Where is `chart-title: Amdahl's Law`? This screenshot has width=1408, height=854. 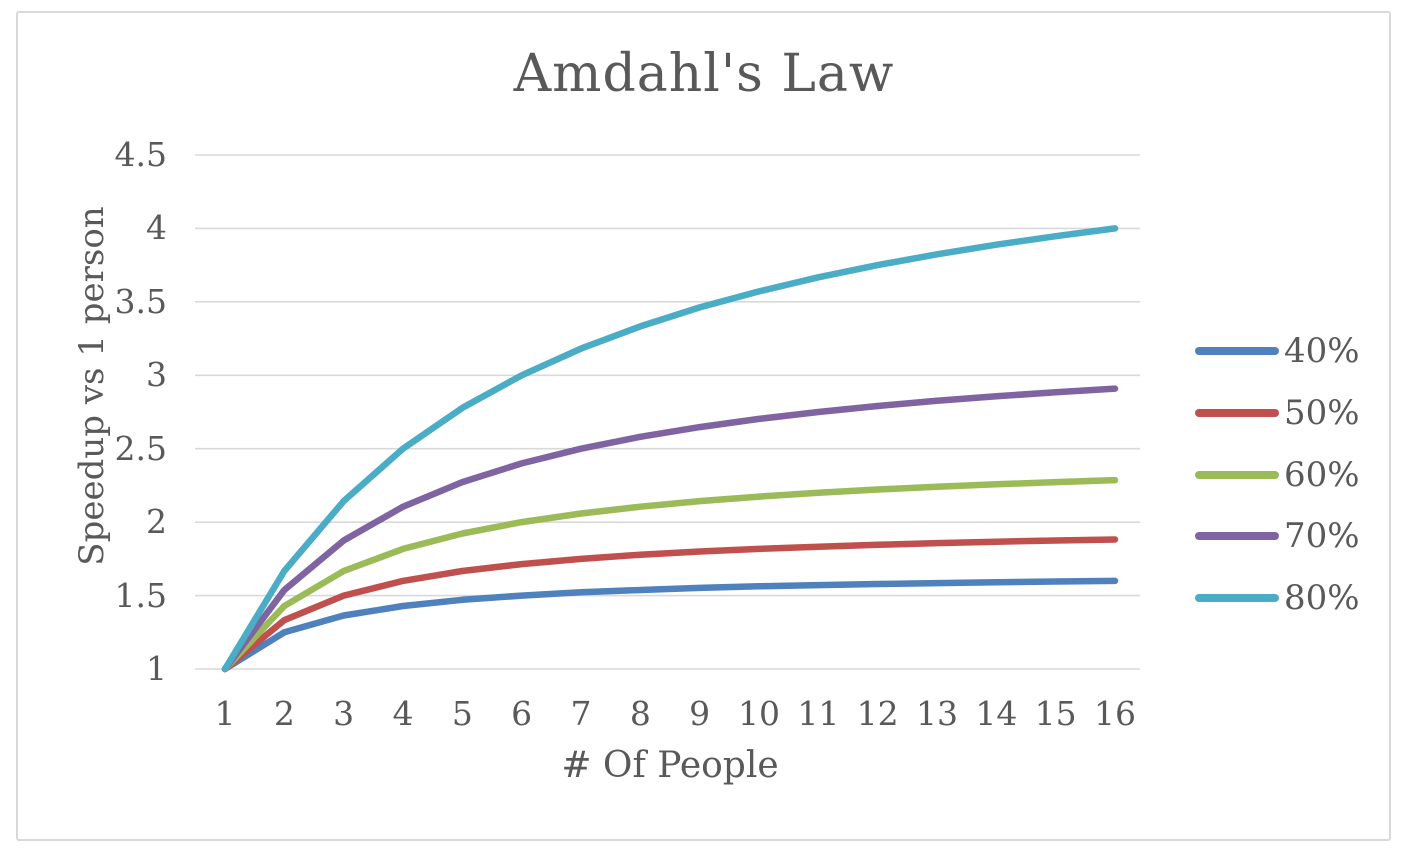 chart-title: Amdahl's Law is located at coordinates (704, 74).